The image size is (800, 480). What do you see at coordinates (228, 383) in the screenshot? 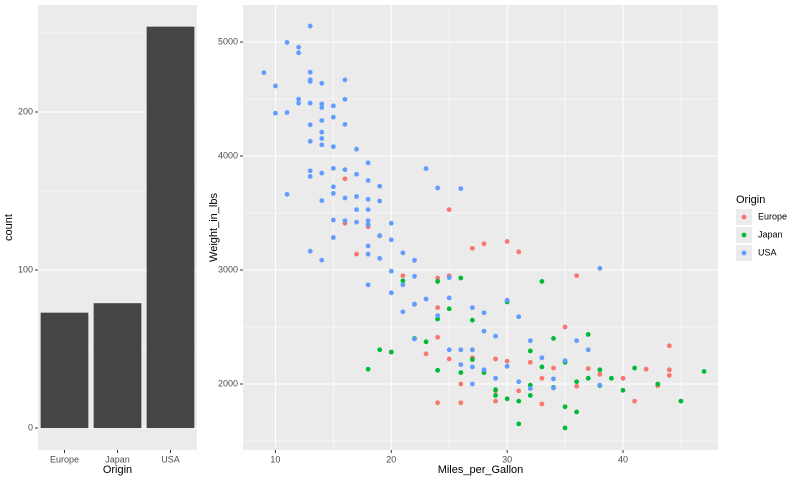
I see `y-tick-label: 2000` at bounding box center [228, 383].